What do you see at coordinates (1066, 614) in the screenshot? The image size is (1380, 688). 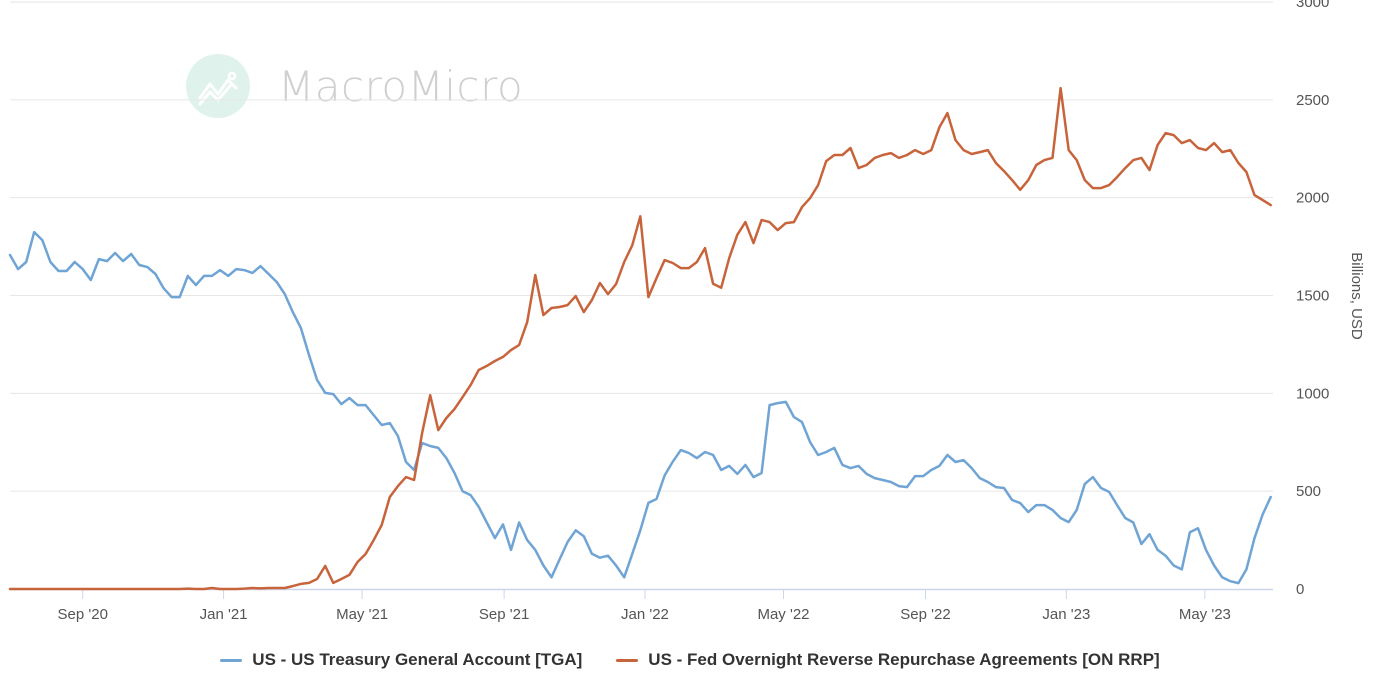 I see `x-tick-label: Jan '23` at bounding box center [1066, 614].